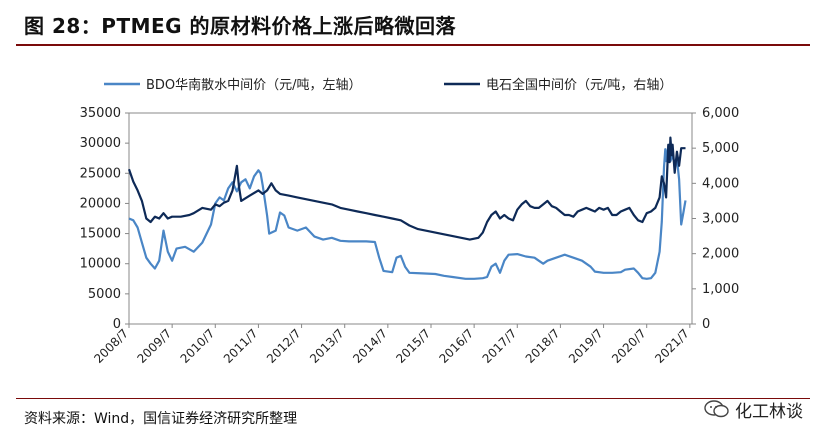 This screenshot has height=439, width=825. Describe the element at coordinates (720, 183) in the screenshot. I see `right-axis-tick-label: 4,000` at that location.